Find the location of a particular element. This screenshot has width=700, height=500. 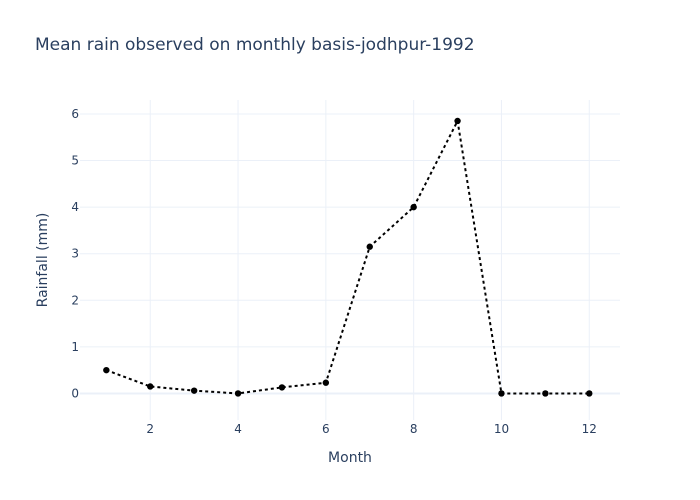

x-tick-label: 6 is located at coordinates (326, 429).